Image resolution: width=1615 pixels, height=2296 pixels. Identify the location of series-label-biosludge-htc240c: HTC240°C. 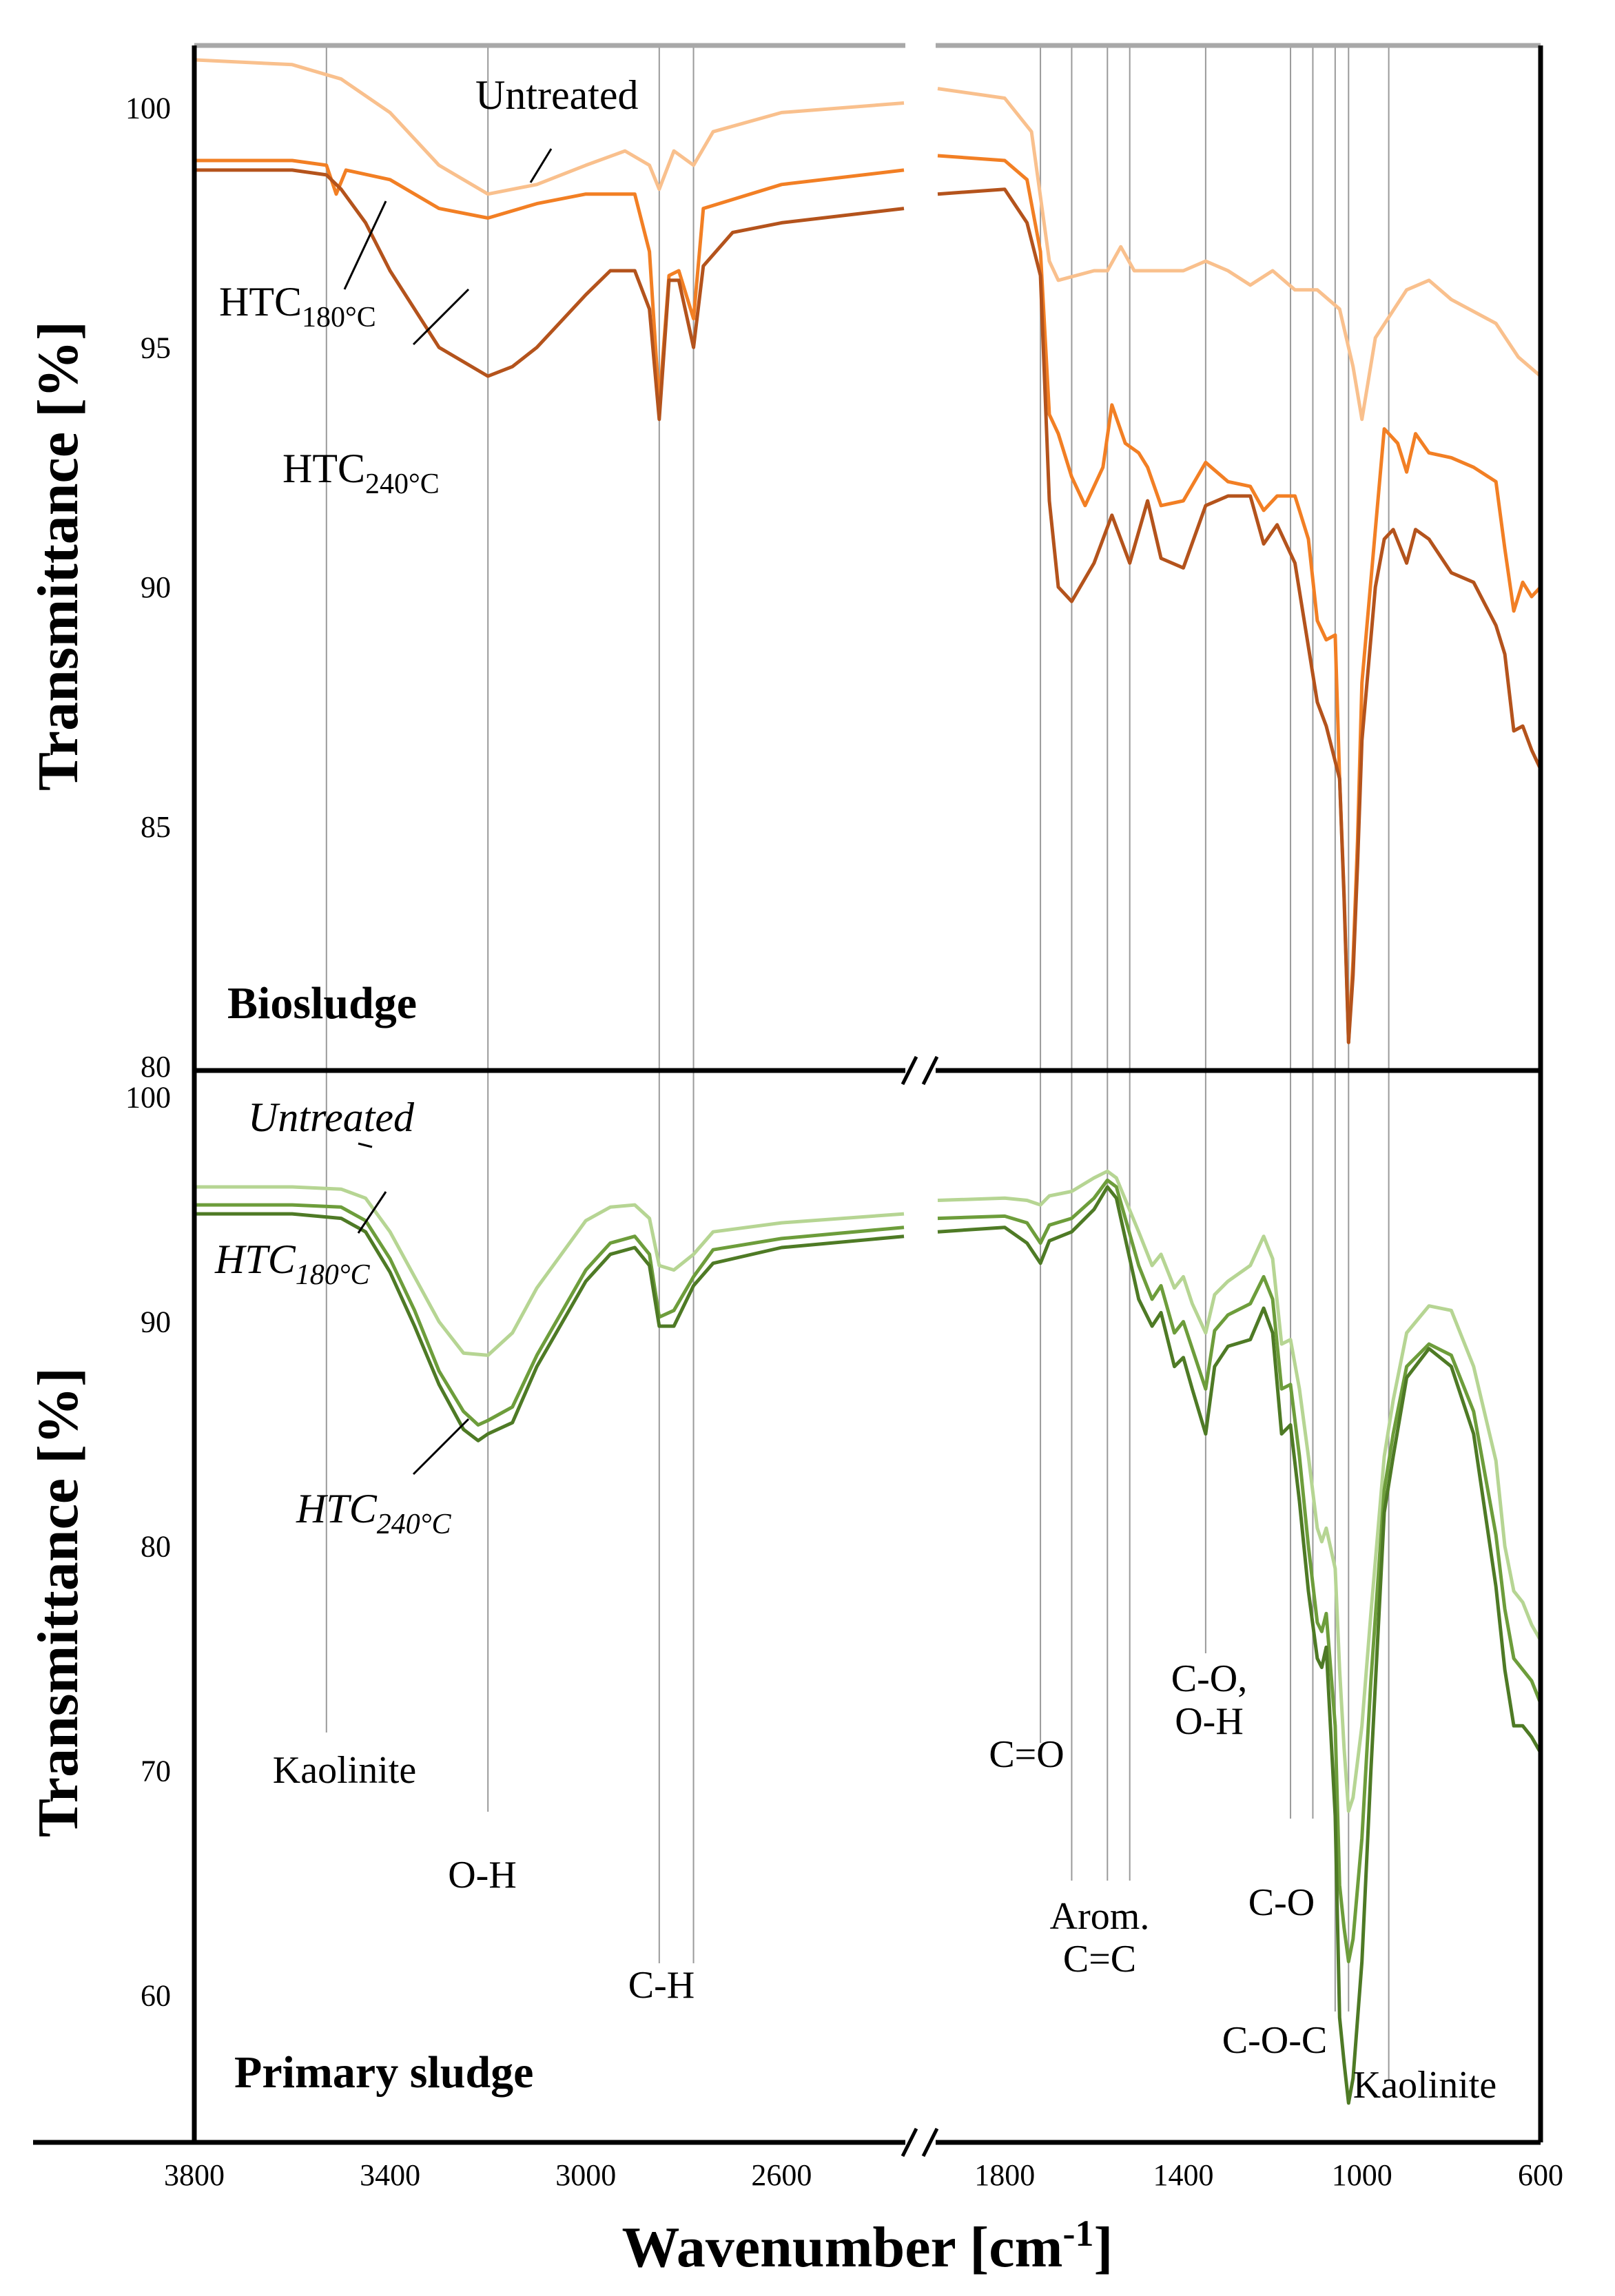
(361, 473).